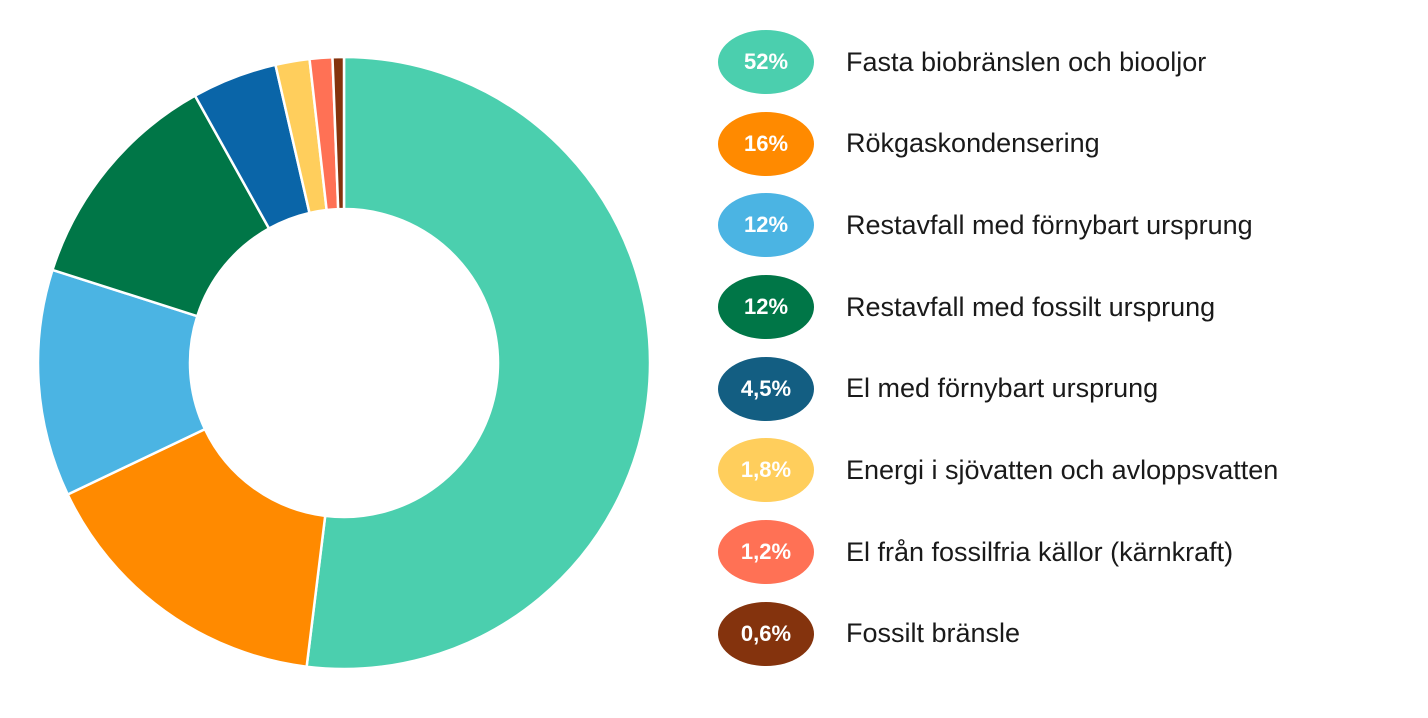 This screenshot has height=718, width=1428. What do you see at coordinates (973, 143) in the screenshot?
I see `legend-label: Rökgaskondensering` at bounding box center [973, 143].